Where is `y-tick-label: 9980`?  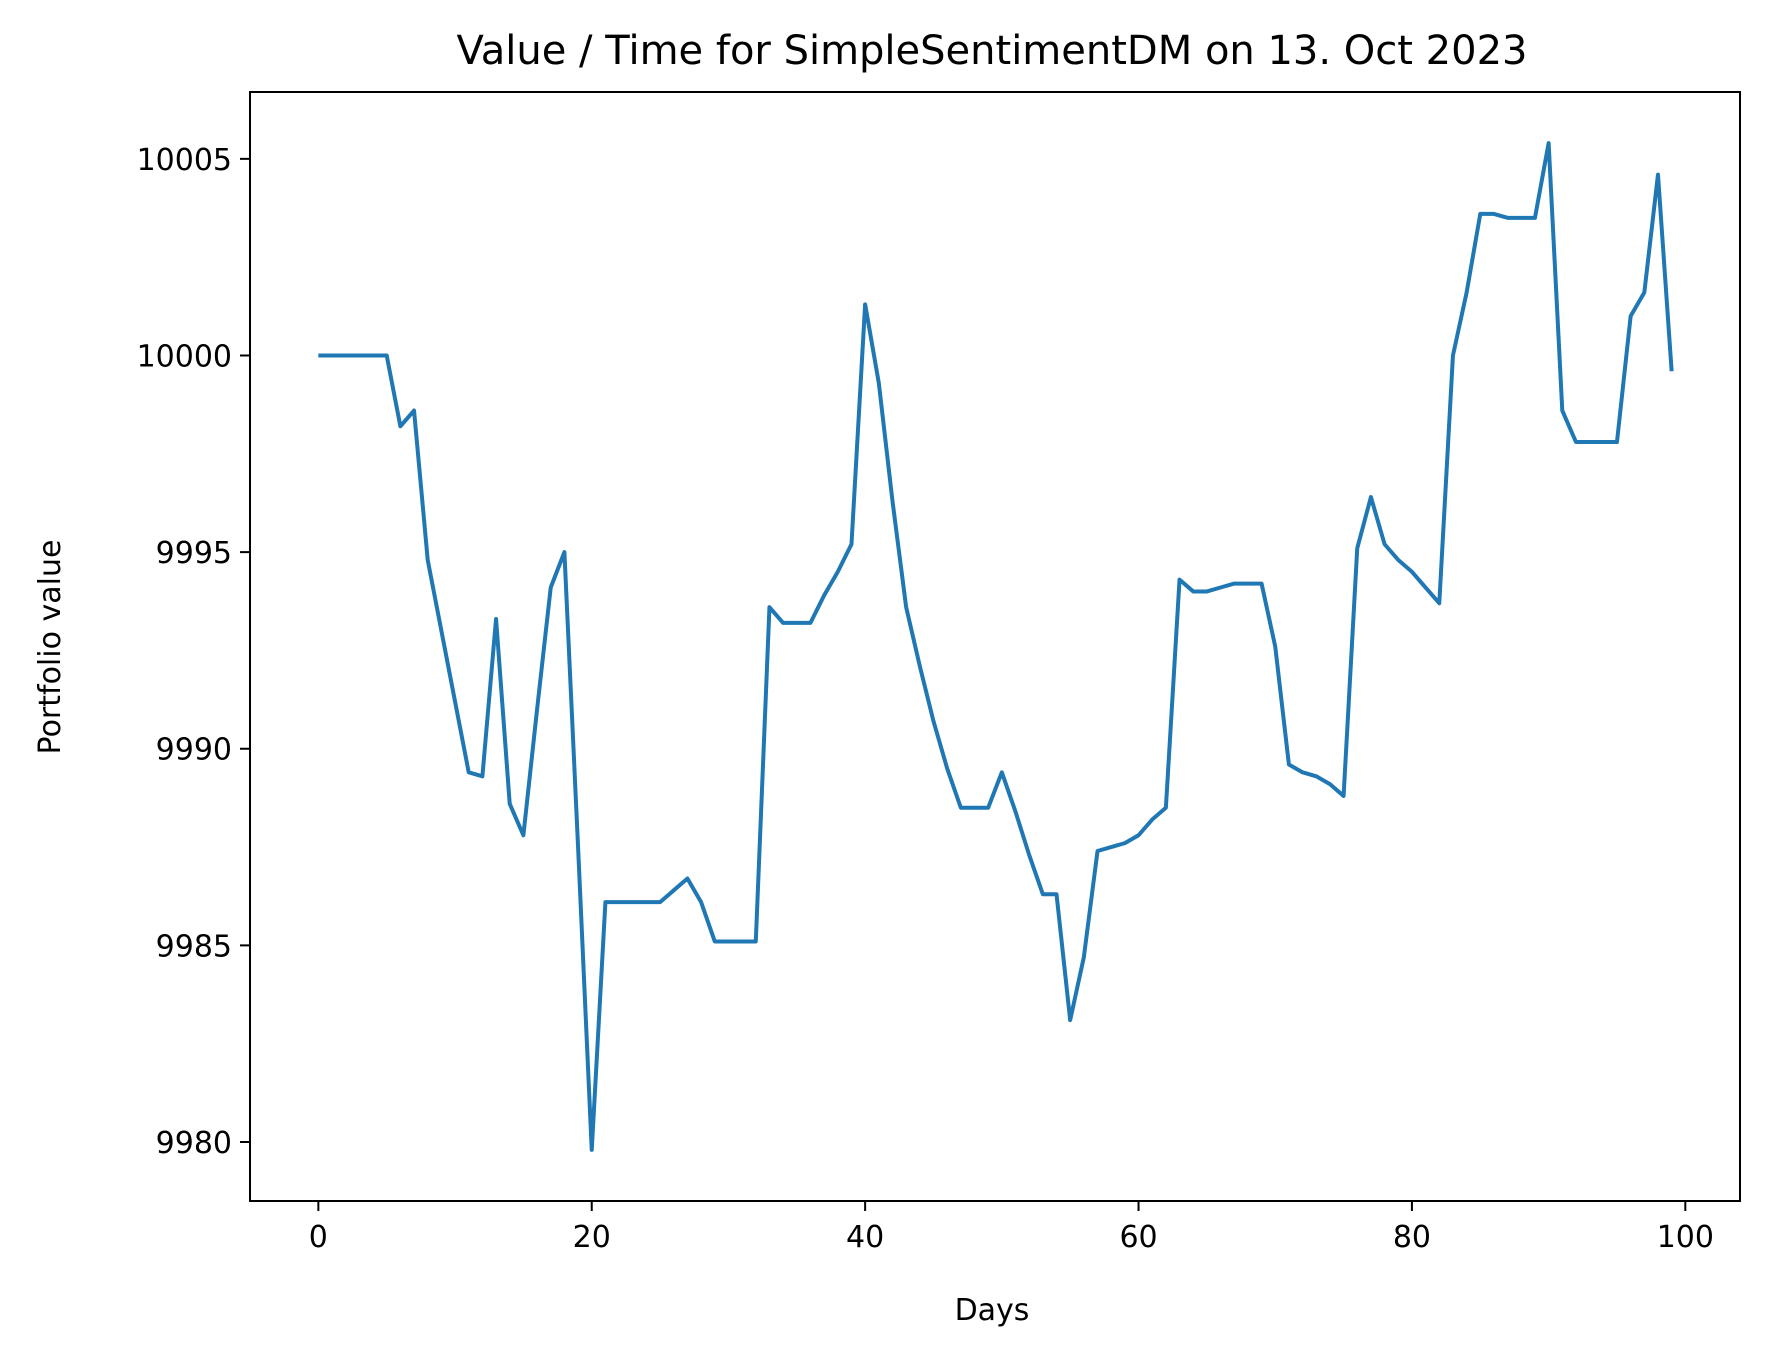 y-tick-label: 9980 is located at coordinates (194, 1143).